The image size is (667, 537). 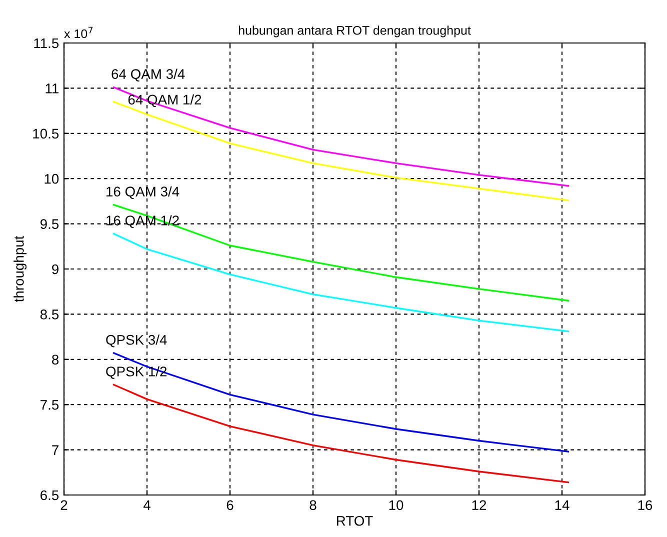 What do you see at coordinates (49, 224) in the screenshot?
I see `y-tick-label: 9.5` at bounding box center [49, 224].